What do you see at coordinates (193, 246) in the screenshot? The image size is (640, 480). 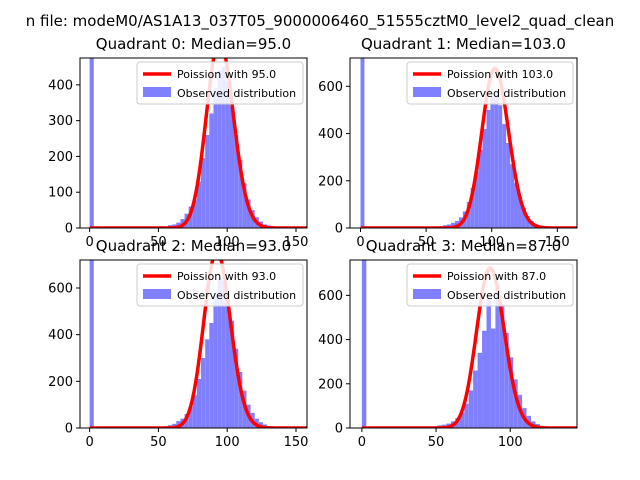 I see `subplot-title: Quadrant 2: Median=93.0` at bounding box center [193, 246].